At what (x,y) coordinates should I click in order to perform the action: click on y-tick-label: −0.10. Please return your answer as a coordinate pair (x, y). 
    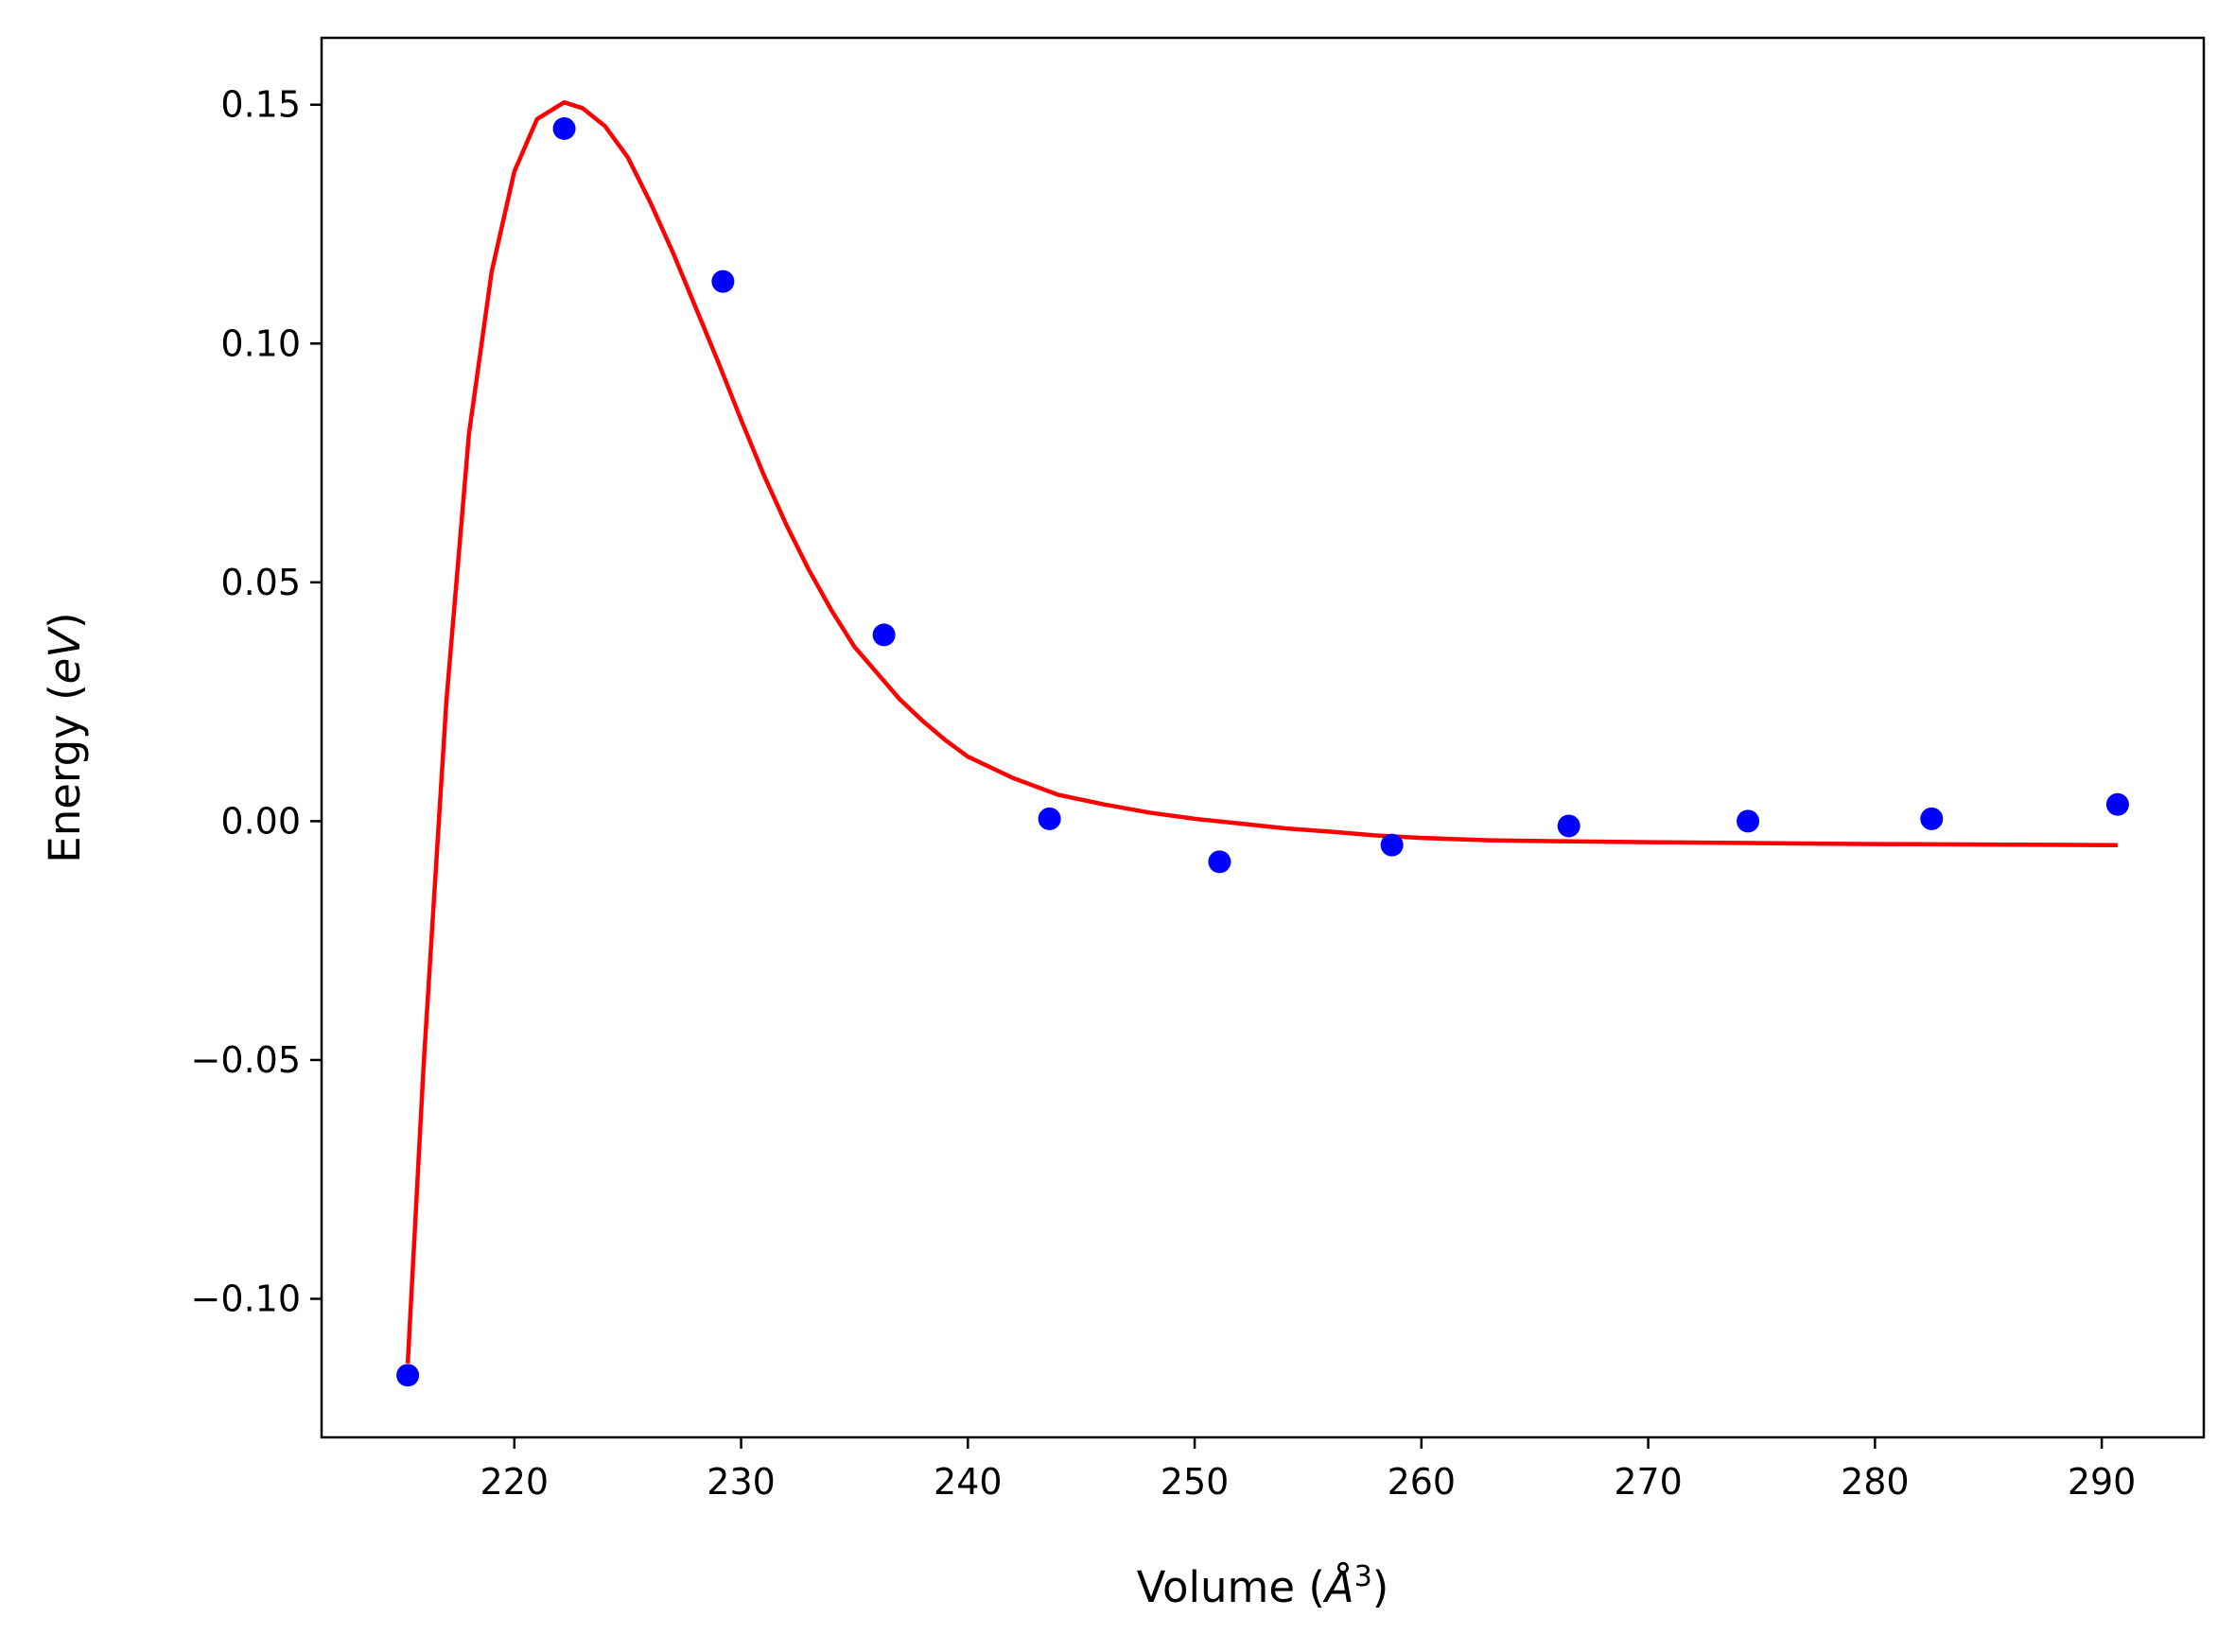
    Looking at the image, I should click on (246, 1299).